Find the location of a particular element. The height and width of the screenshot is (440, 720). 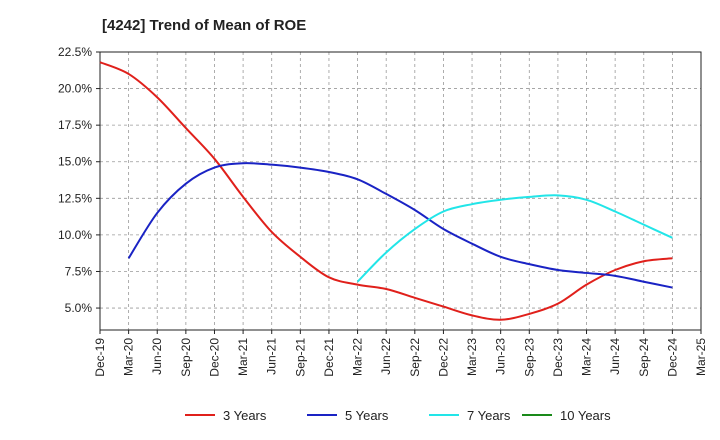

x-tick-label: Dec-23 is located at coordinates (558, 357).